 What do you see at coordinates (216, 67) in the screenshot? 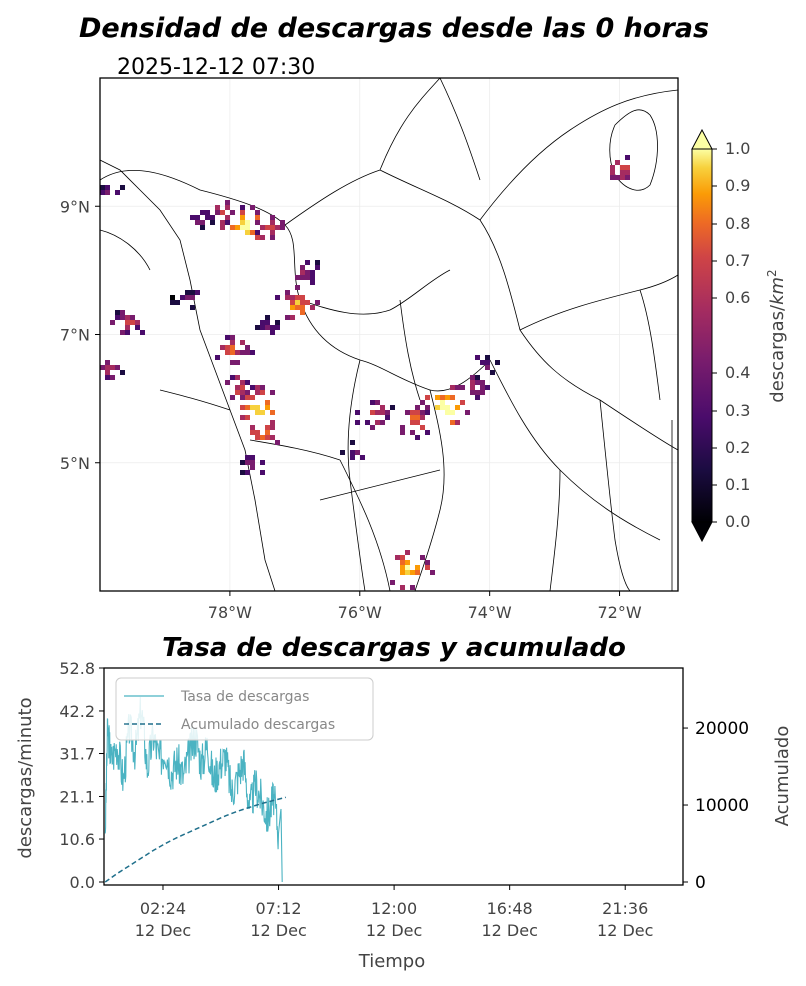
I see `map-subtitle: 2025-12-12 07:30` at bounding box center [216, 67].